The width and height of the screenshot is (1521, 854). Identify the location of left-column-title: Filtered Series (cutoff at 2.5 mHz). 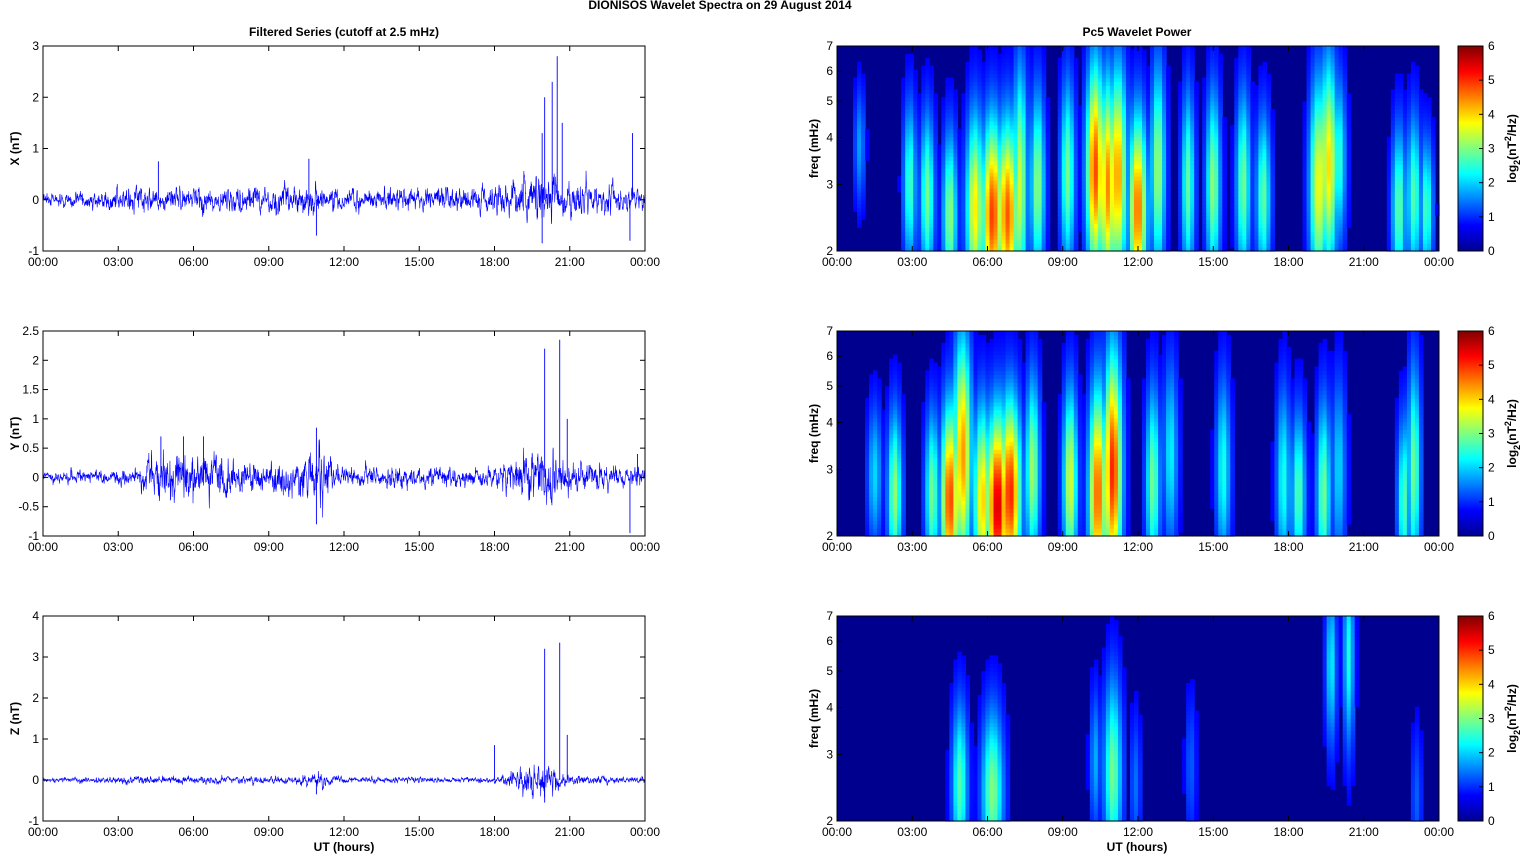
(344, 32).